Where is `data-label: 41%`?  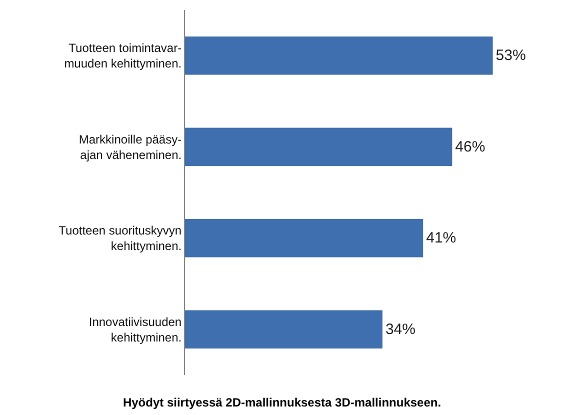 data-label: 41% is located at coordinates (441, 238).